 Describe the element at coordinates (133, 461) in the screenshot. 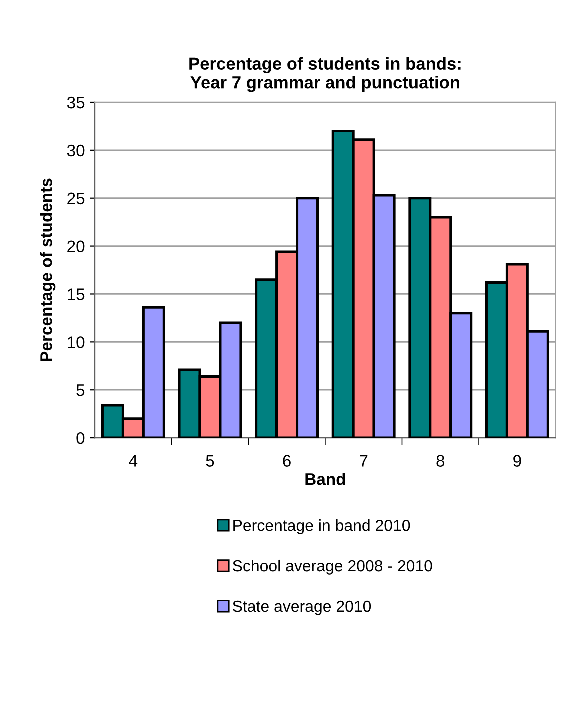

I see `x-tick-label: 4` at that location.